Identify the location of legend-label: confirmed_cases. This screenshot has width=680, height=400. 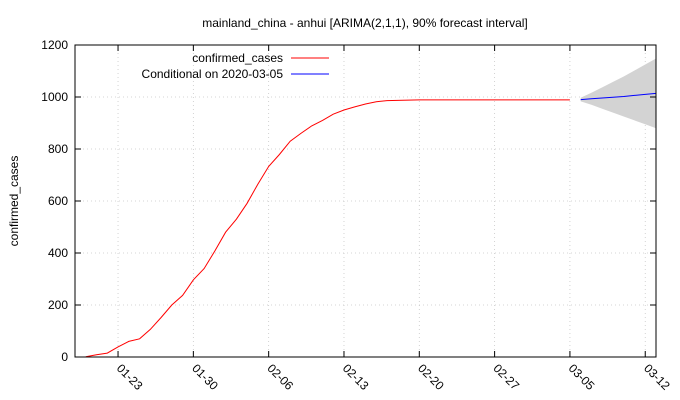
(237, 58).